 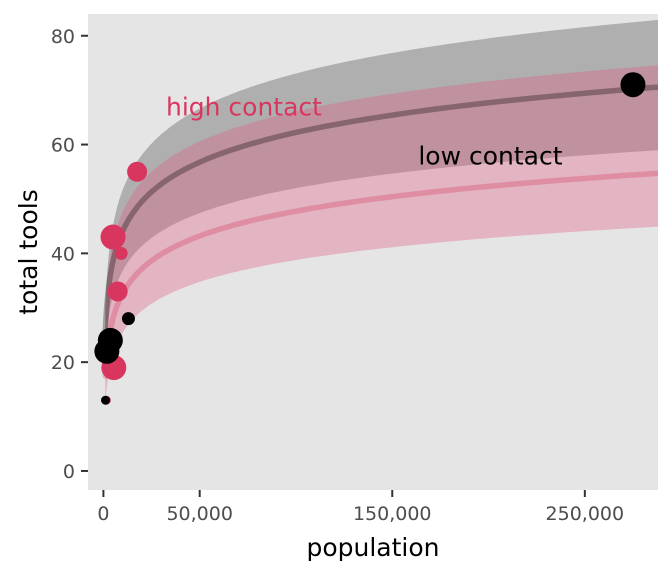 I want to click on x-tick-label: 0, so click(x=103, y=514).